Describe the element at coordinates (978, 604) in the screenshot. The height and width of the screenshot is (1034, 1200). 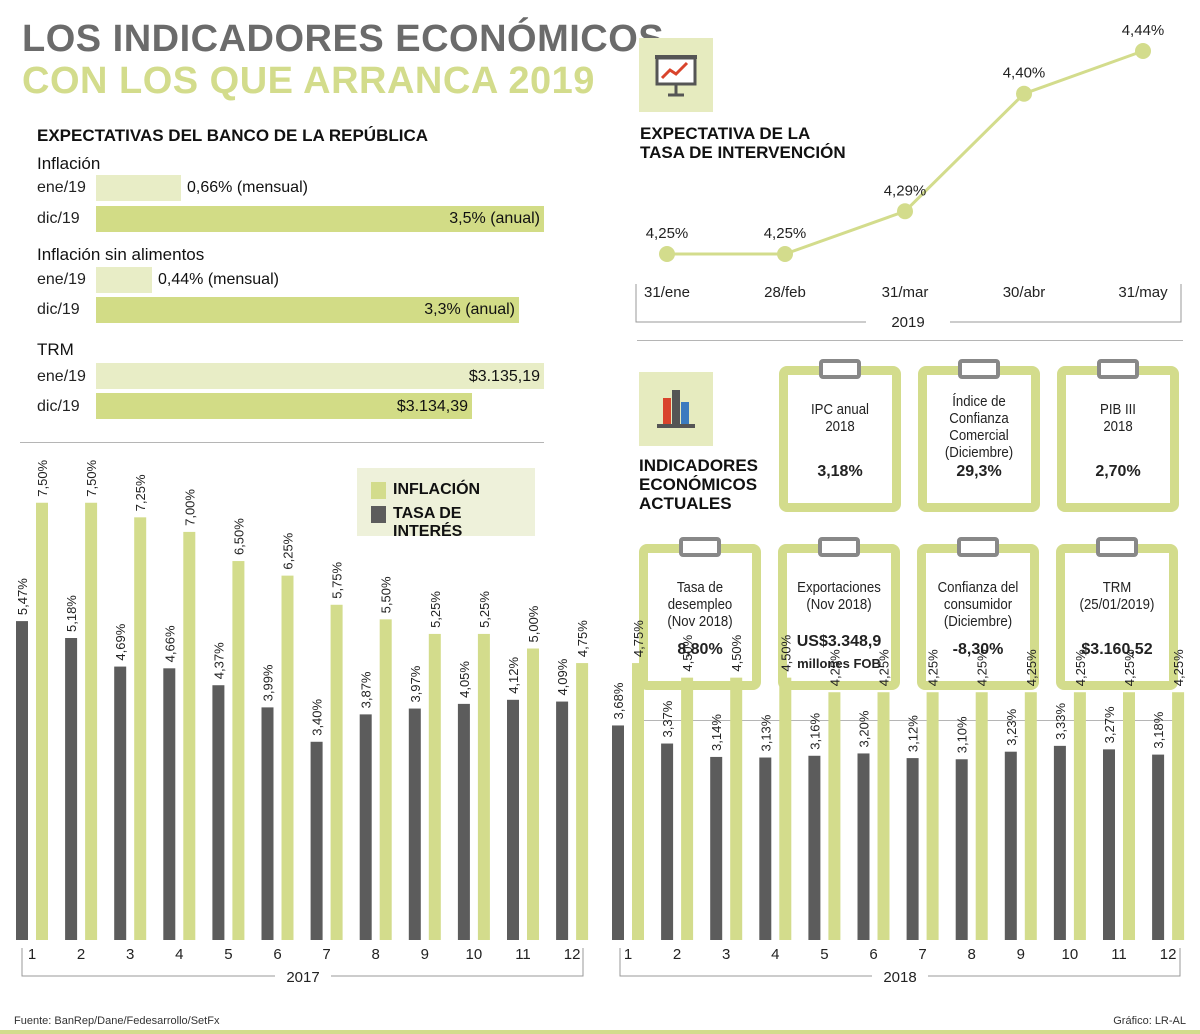
I see `indicator-card-title: Confianza del consumidor (Diciembre)` at that location.